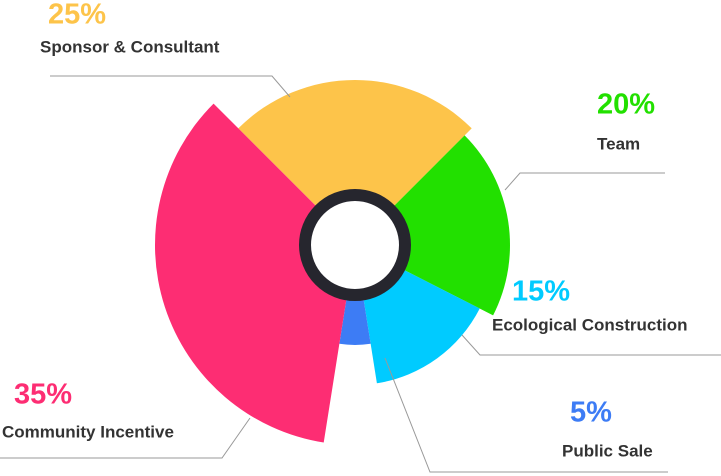 The image size is (721, 476). What do you see at coordinates (43, 395) in the screenshot?
I see `percent-label: 35%` at bounding box center [43, 395].